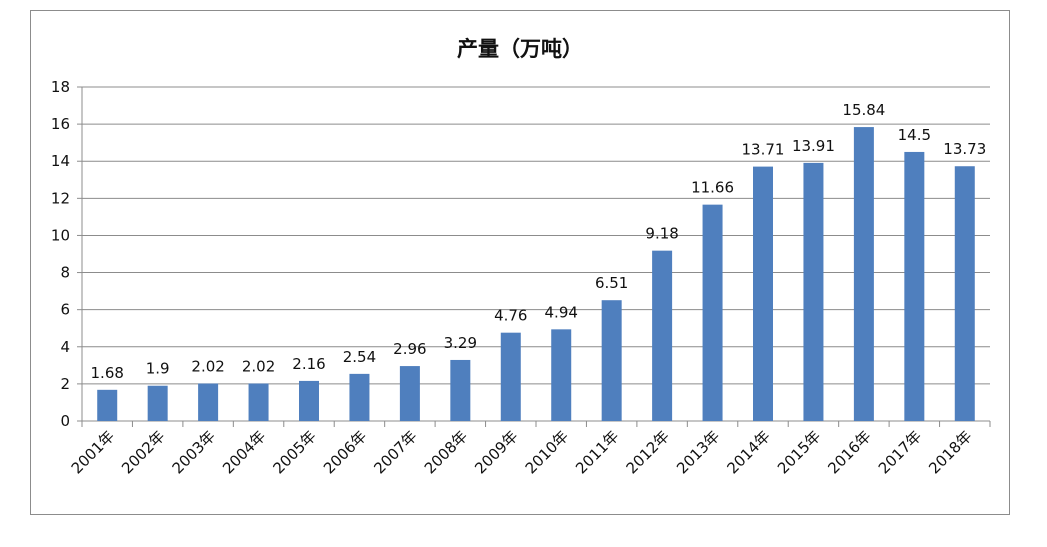 The height and width of the screenshot is (547, 1047). What do you see at coordinates (698, 452) in the screenshot?
I see `x-category-label: 2013年` at bounding box center [698, 452].